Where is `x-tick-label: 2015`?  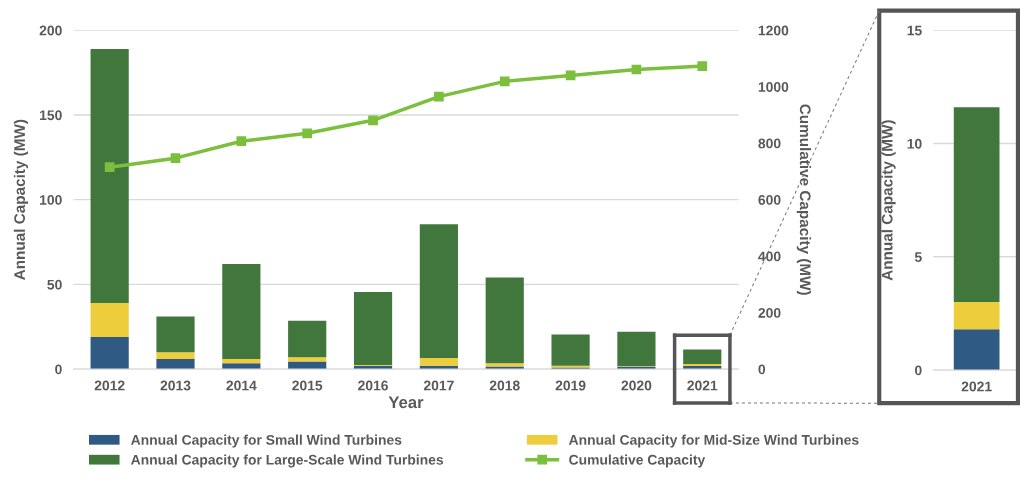 x-tick-label: 2015 is located at coordinates (307, 385).